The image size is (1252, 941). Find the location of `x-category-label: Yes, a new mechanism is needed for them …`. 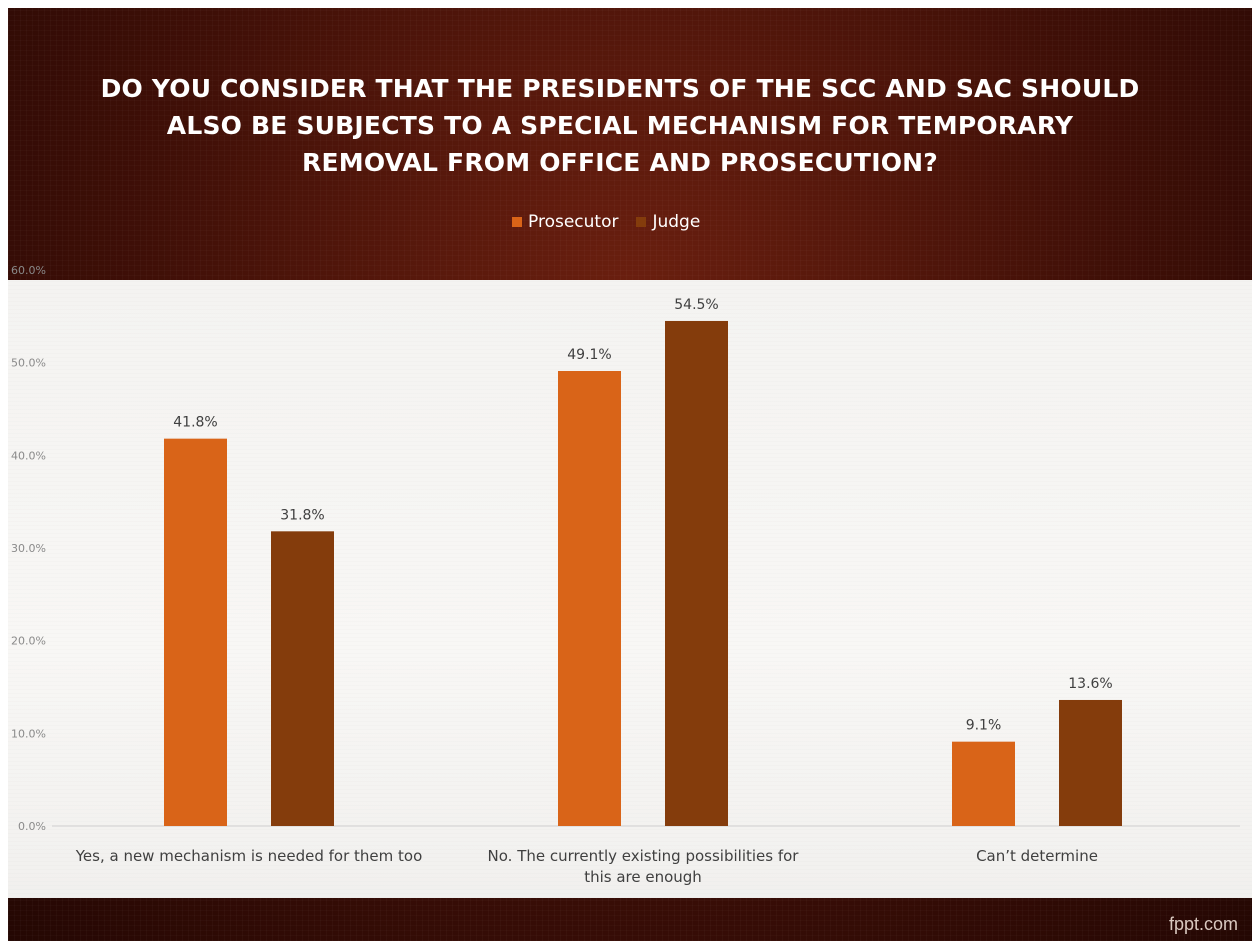

x-category-label: Yes, a new mechanism is needed for them … is located at coordinates (249, 856).